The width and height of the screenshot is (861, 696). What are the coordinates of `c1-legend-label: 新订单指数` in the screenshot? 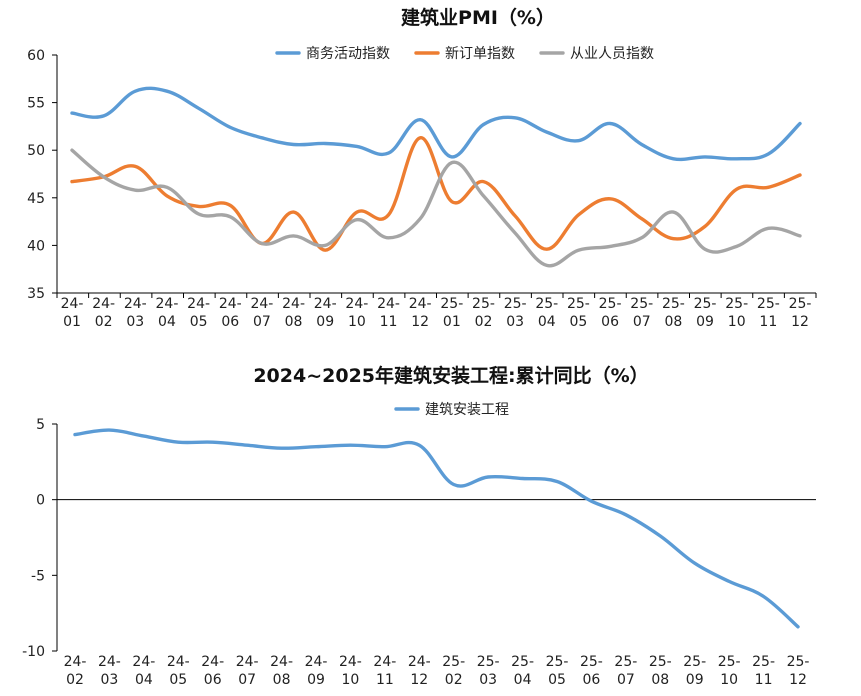 It's located at (480, 54).